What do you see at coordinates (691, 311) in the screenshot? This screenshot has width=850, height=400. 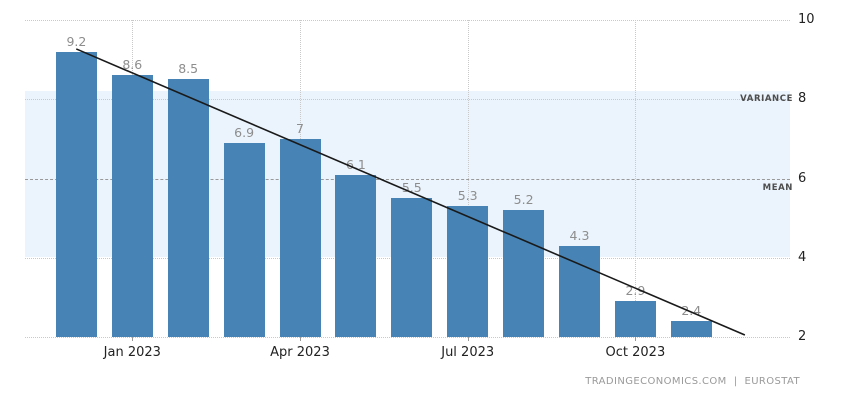 I see `bar-value-label: 2.4` at bounding box center [691, 311].